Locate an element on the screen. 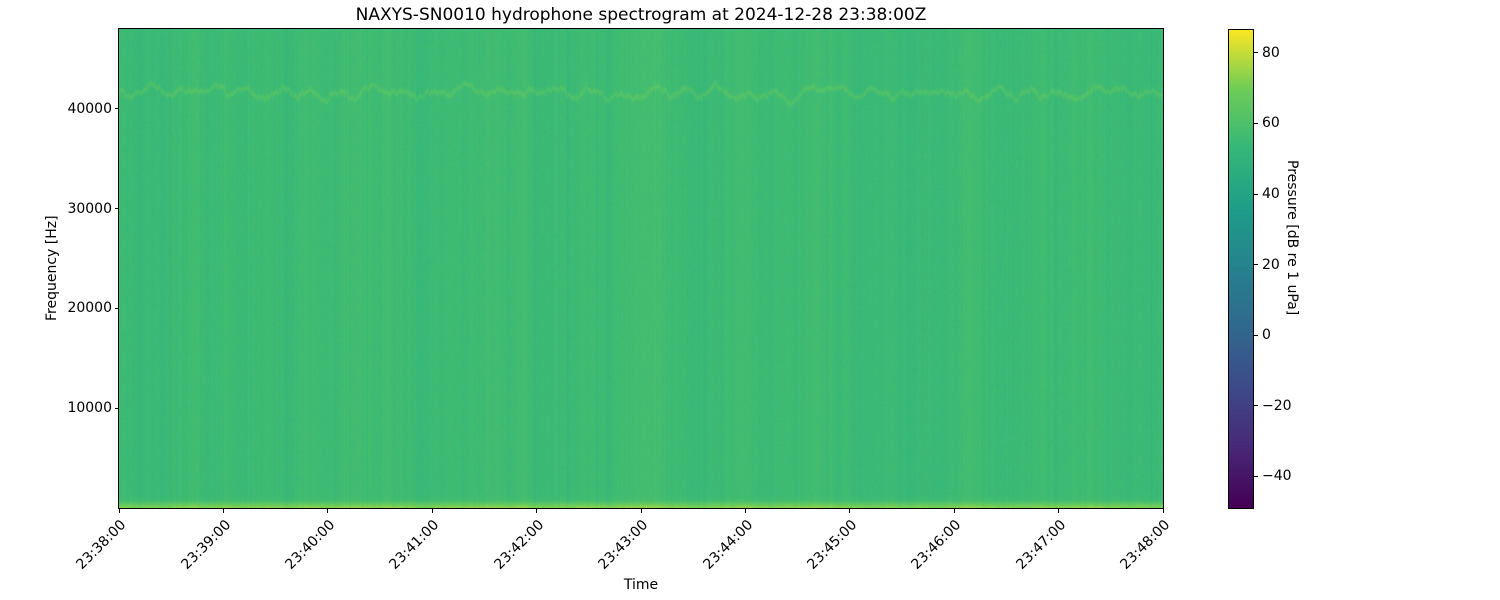 Image resolution: width=1500 pixels, height=600 pixels. x-axis-label: Time is located at coordinates (641, 585).